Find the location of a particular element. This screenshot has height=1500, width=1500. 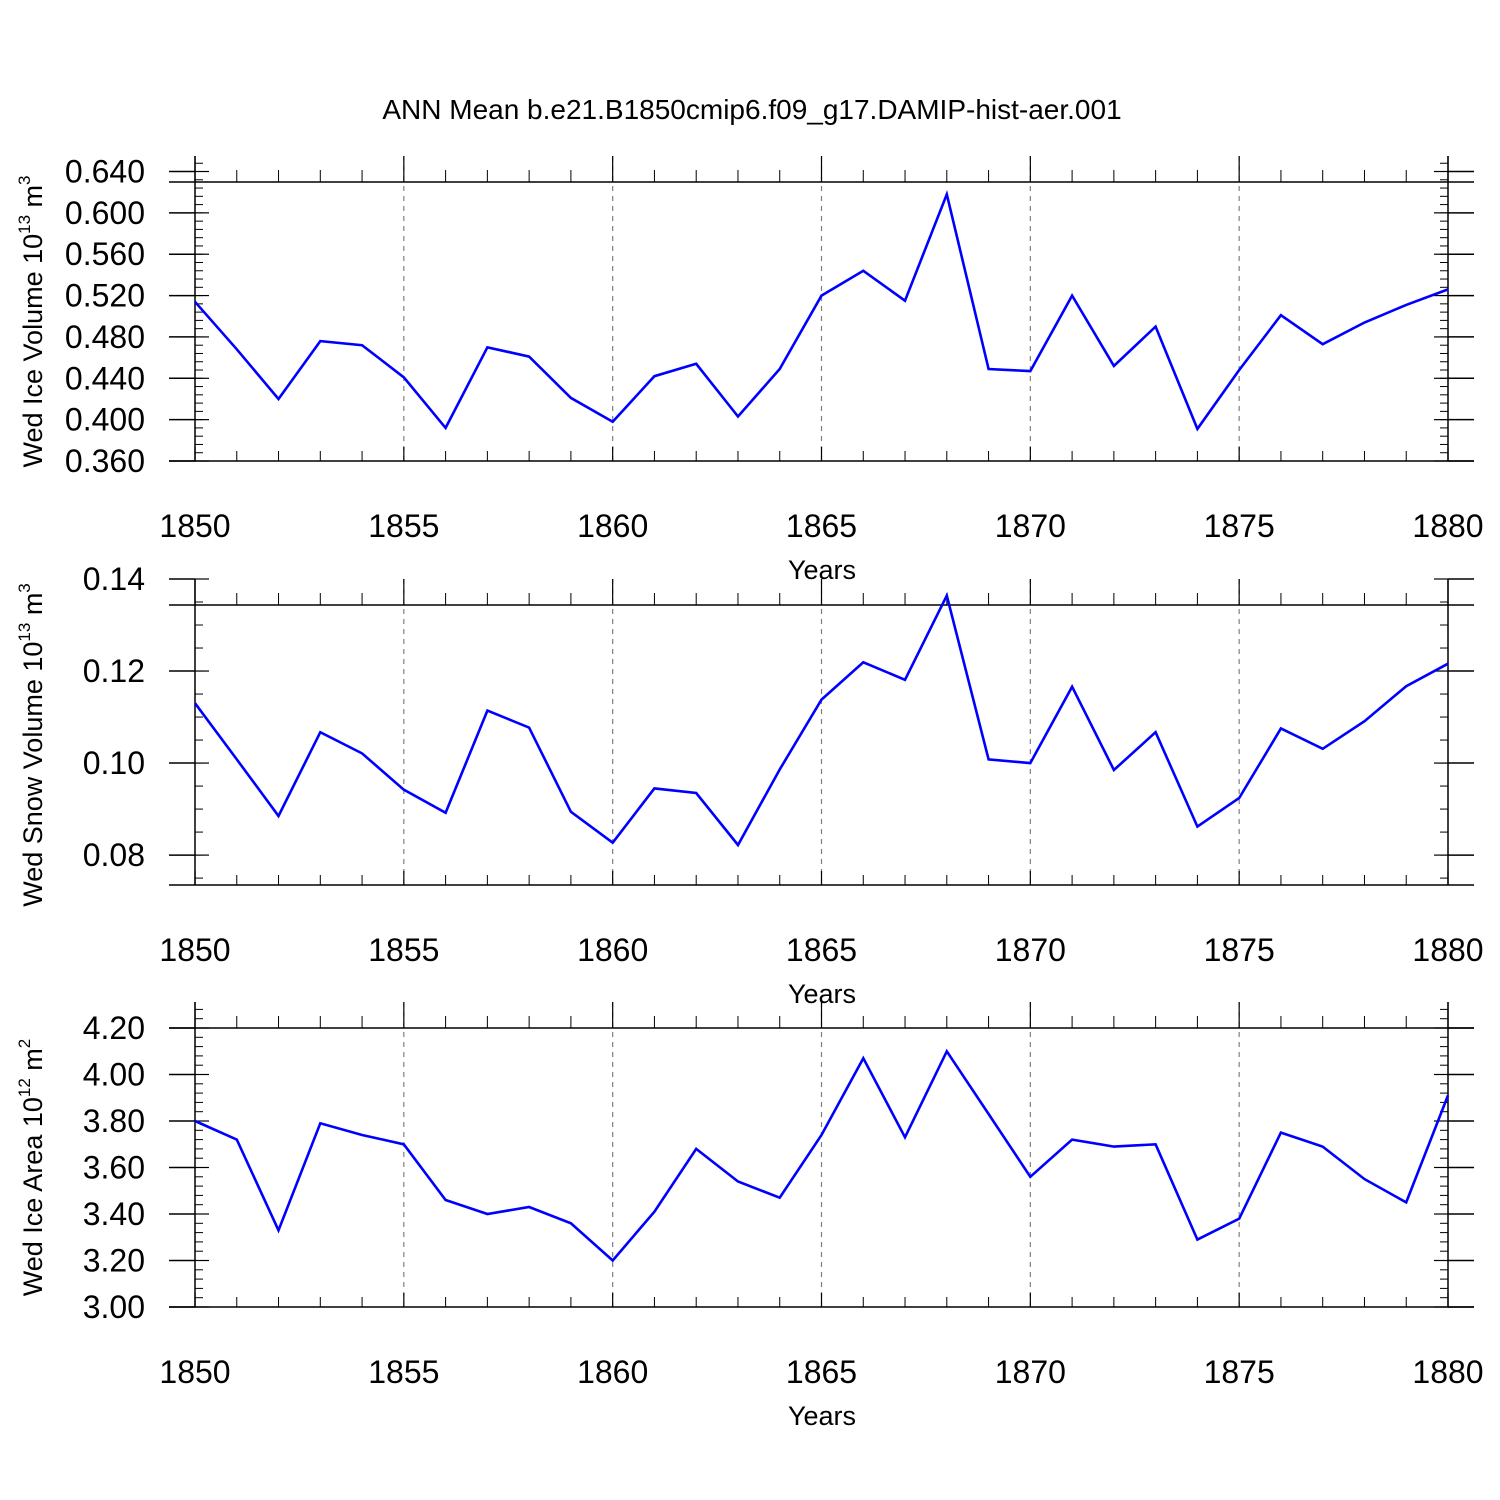

y-tick-label-6: 0.600 is located at coordinates (105, 213).